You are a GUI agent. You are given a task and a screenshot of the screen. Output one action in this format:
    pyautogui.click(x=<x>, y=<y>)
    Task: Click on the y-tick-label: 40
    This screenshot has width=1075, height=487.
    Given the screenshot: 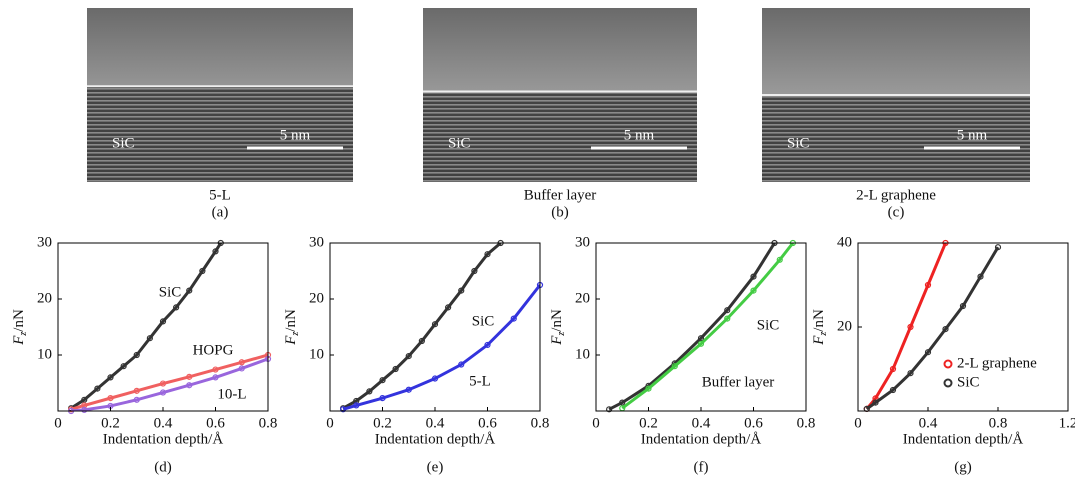 What is the action you would take?
    pyautogui.click(x=844, y=242)
    